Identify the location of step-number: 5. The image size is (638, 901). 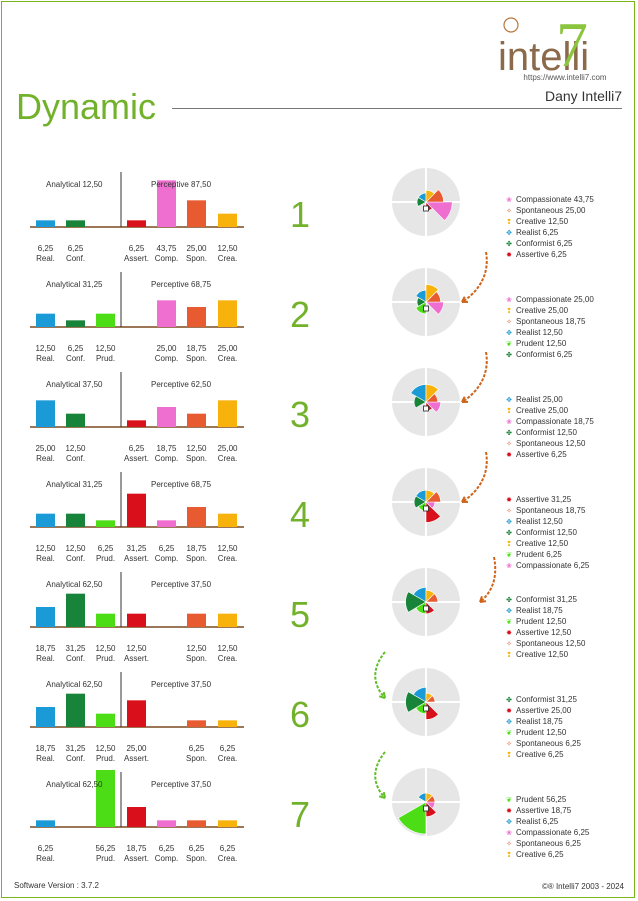
(300, 614).